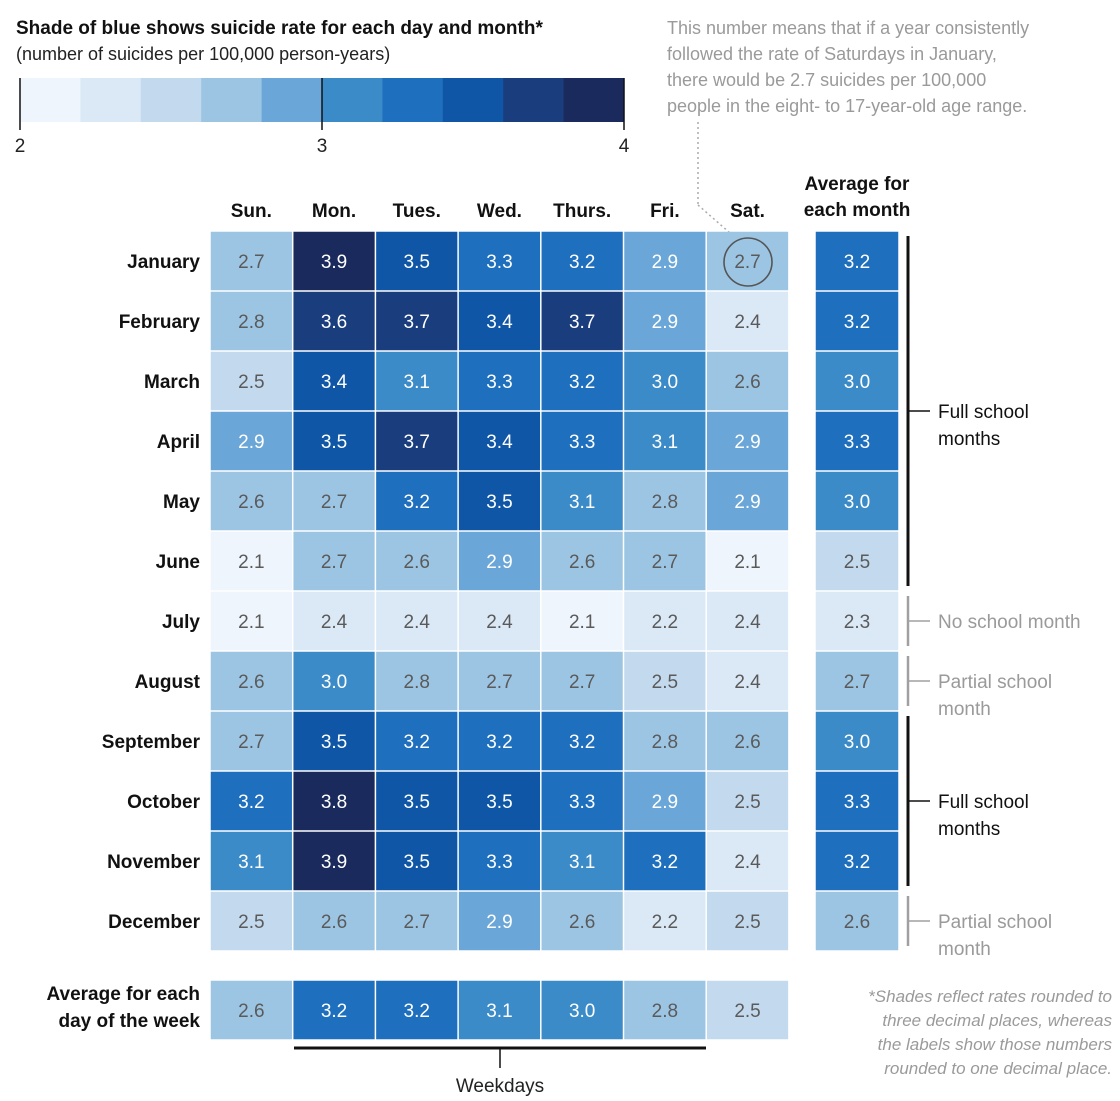  Describe the element at coordinates (498, 211) in the screenshot. I see `column-headers: Sun. Mon. Tues. Wed. Thurs. Fri. Sat.` at that location.